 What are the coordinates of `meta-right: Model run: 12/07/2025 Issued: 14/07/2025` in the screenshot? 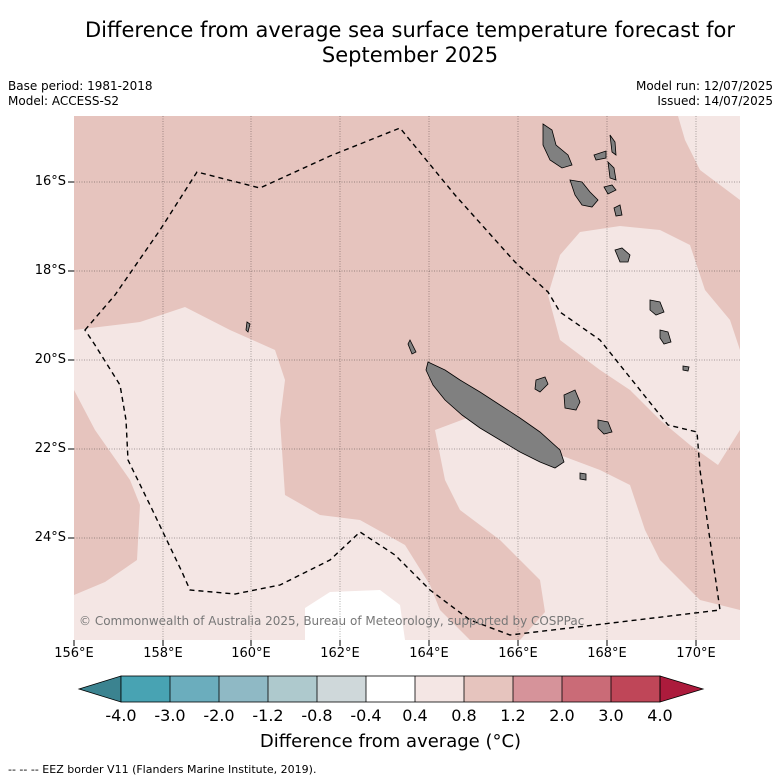 It's located at (704, 94).